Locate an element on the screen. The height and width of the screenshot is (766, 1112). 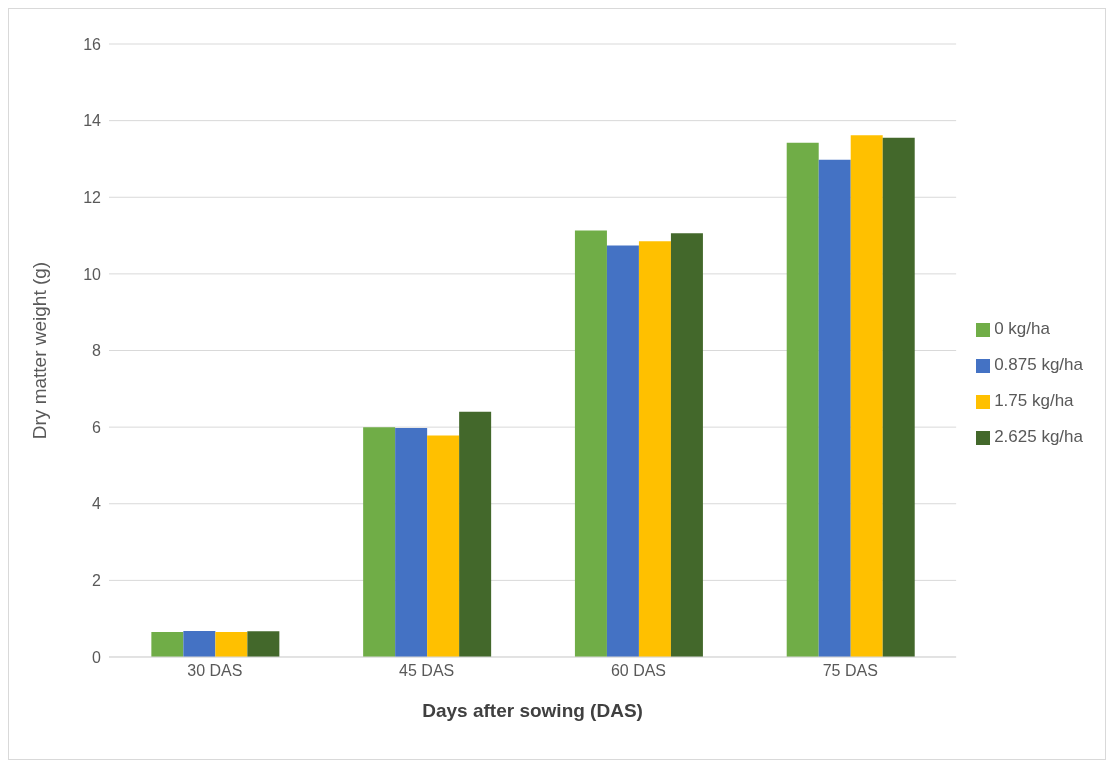
legend-label: 0.875 kg/ha is located at coordinates (1038, 364).